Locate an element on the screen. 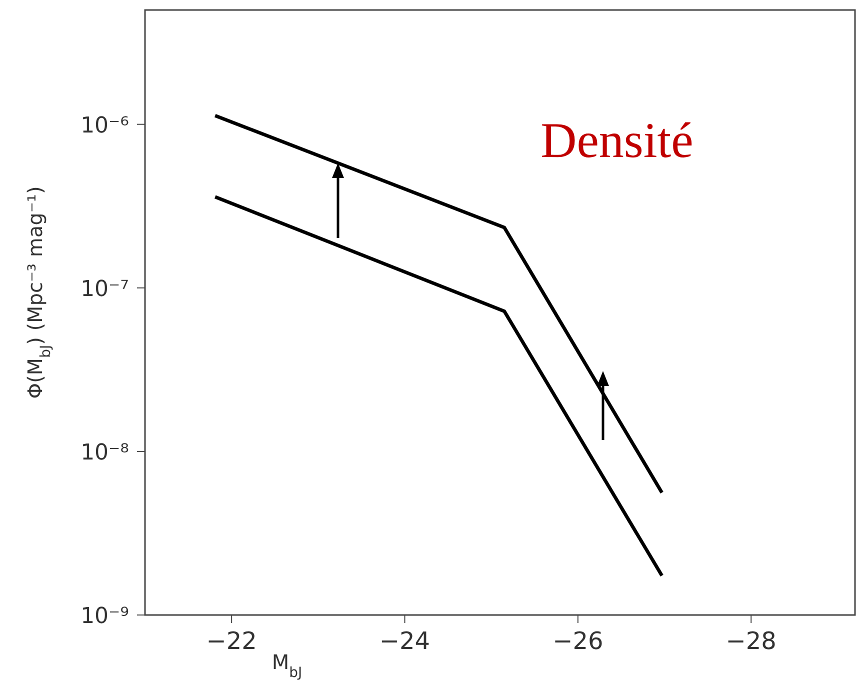 Image resolution: width=859 pixels, height=693 pixels. annotation: Densité is located at coordinates (617, 140).